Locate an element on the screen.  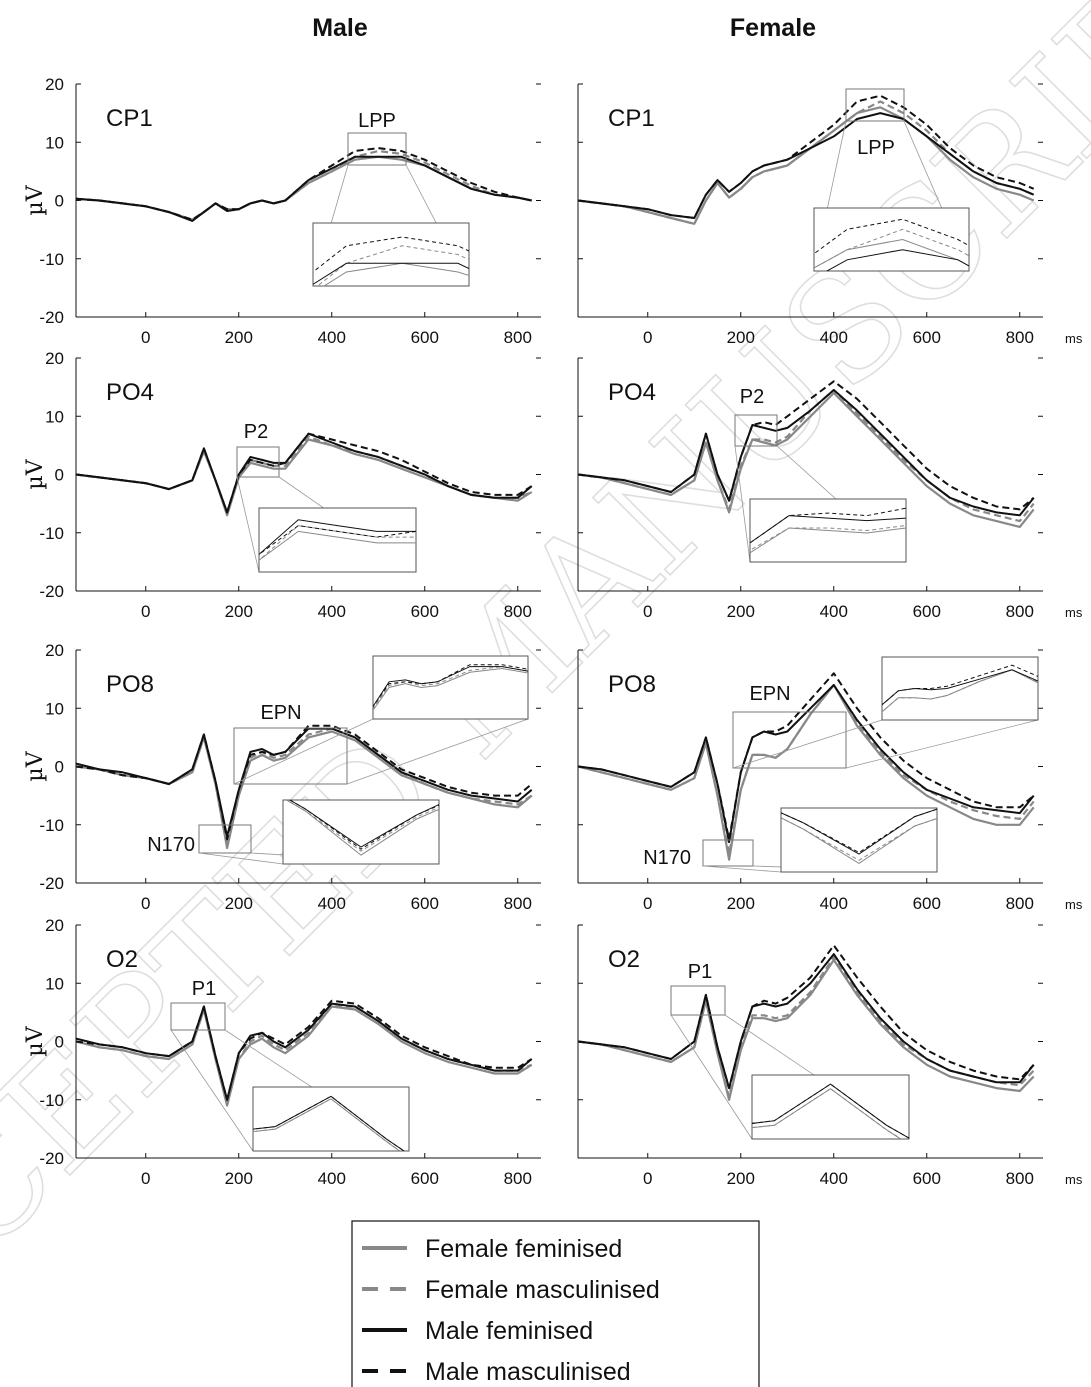
panel-female-po4: 0 200 400 600 800 ms PO4 P2 is located at coordinates (830, 489).